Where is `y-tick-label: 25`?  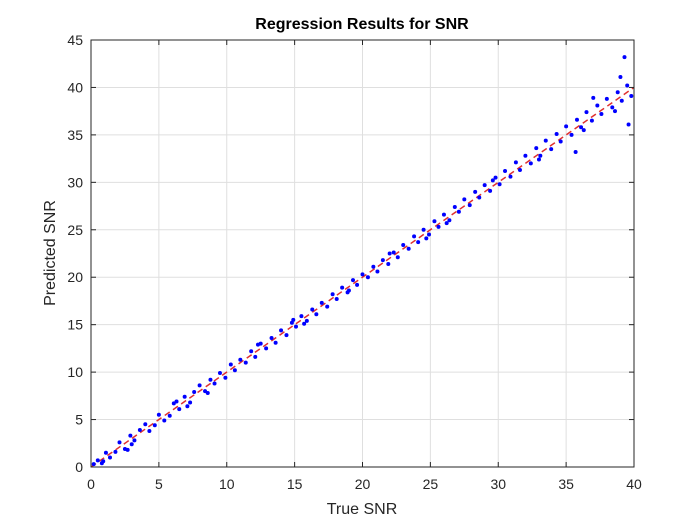
y-tick-label: 25 is located at coordinates (75, 230).